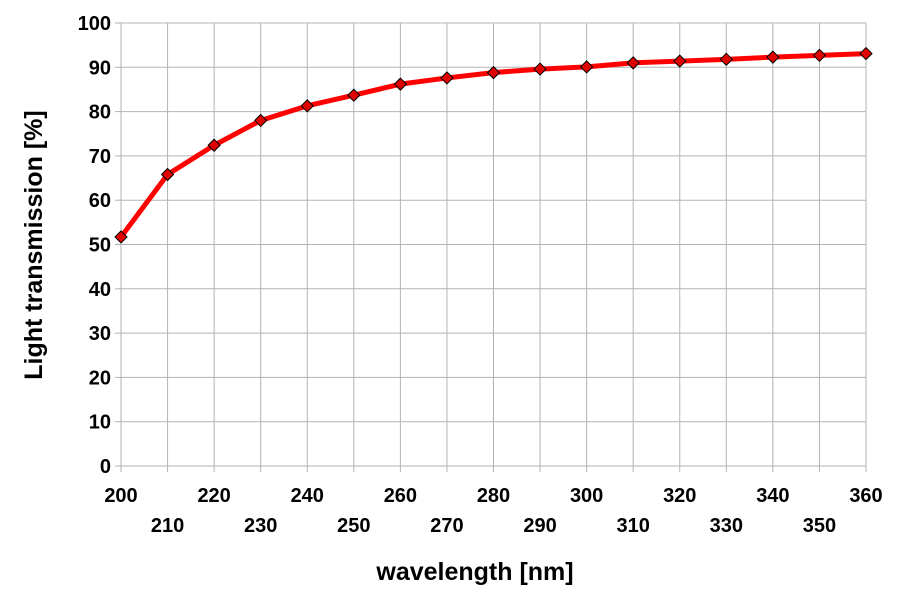 Image resolution: width=900 pixels, height=599 pixels. What do you see at coordinates (474, 572) in the screenshot?
I see `x-axis-title: wavelength [nm]` at bounding box center [474, 572].